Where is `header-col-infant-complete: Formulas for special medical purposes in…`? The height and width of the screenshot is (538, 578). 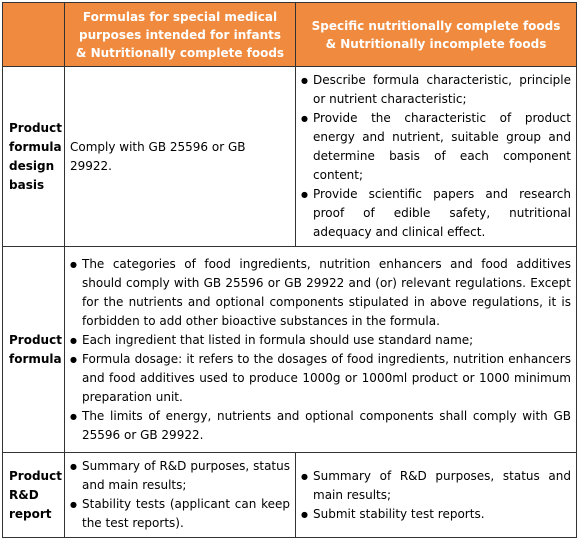
header-col-infant-complete: Formulas for special medical purposes in… is located at coordinates (180, 34).